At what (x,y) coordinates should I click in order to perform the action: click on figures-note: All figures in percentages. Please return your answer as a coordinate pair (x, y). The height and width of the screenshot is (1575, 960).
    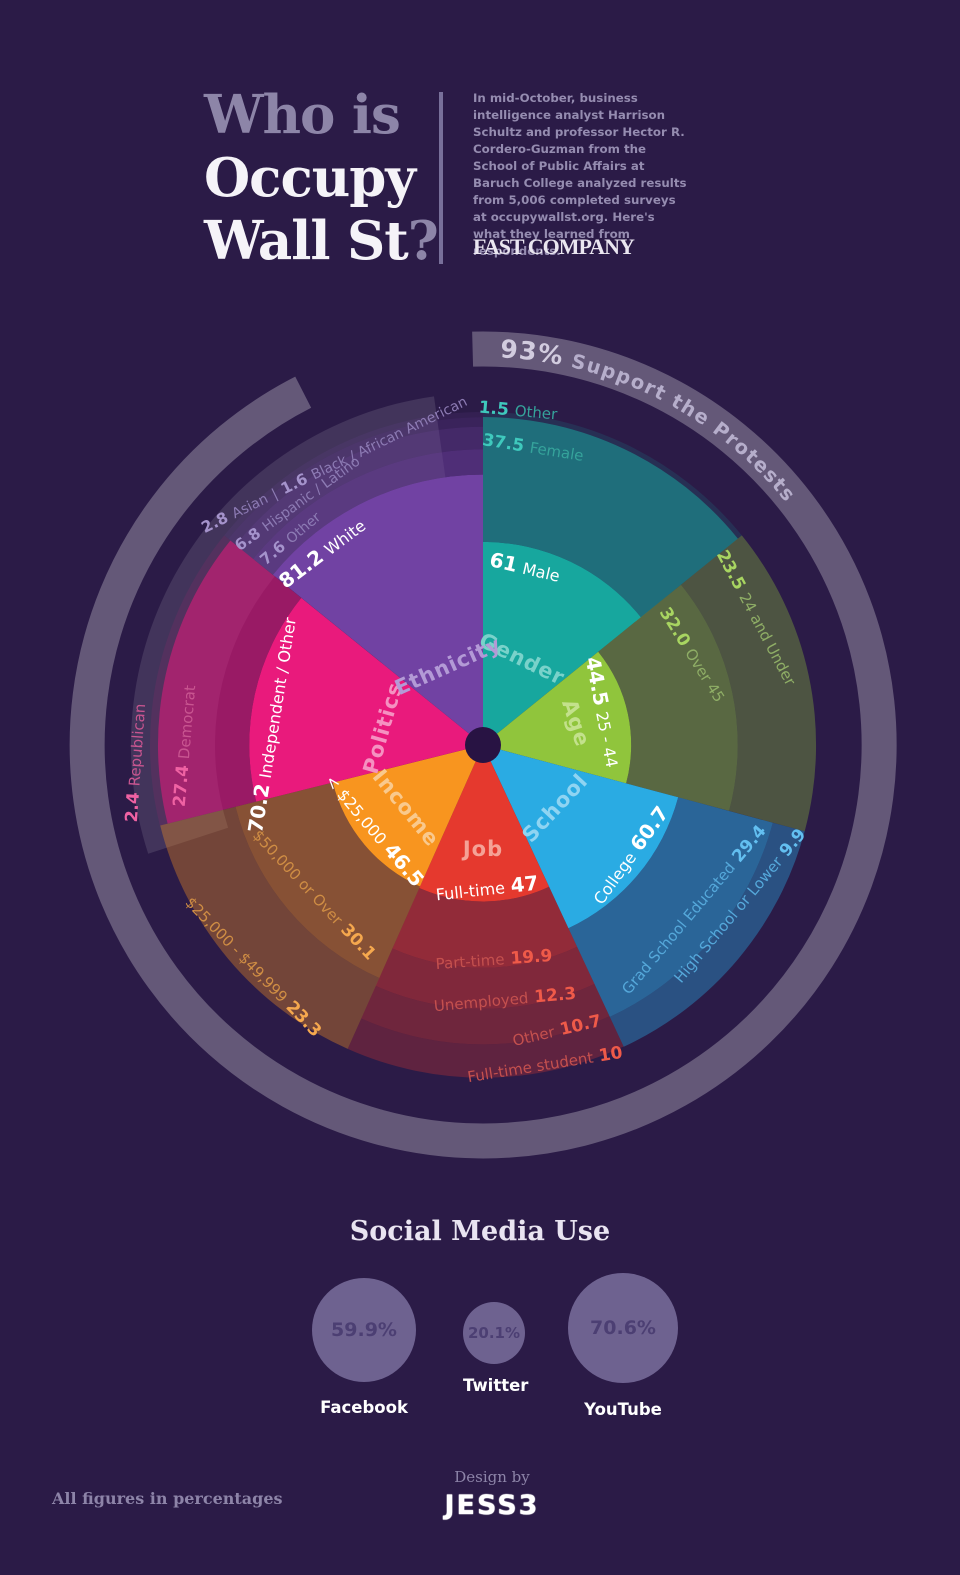
    Looking at the image, I should click on (167, 1498).